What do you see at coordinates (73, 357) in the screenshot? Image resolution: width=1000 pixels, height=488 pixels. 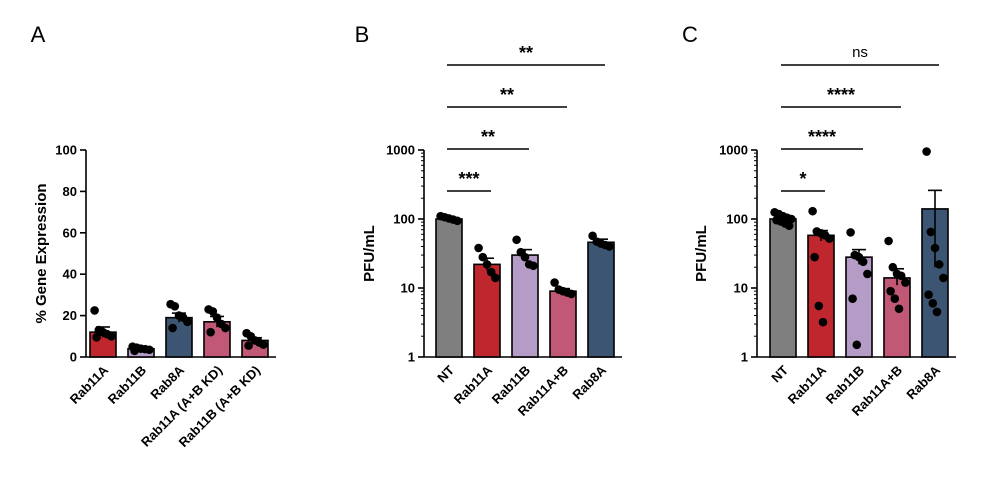 I see `y-tick-label: 0` at bounding box center [73, 357].